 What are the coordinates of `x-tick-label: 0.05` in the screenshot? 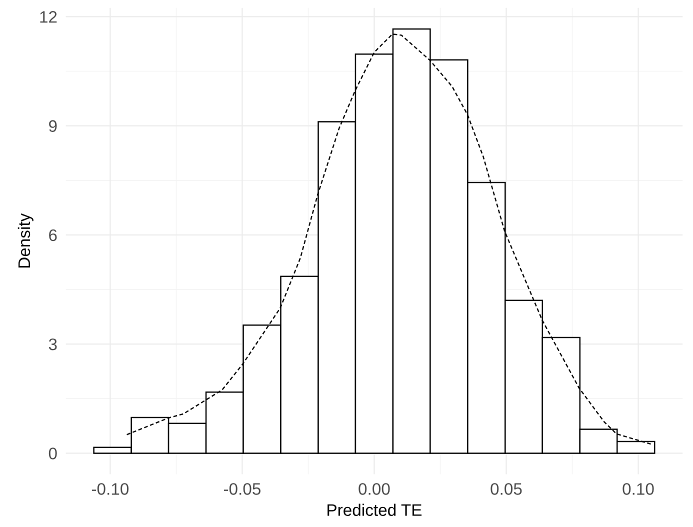 It's located at (506, 489).